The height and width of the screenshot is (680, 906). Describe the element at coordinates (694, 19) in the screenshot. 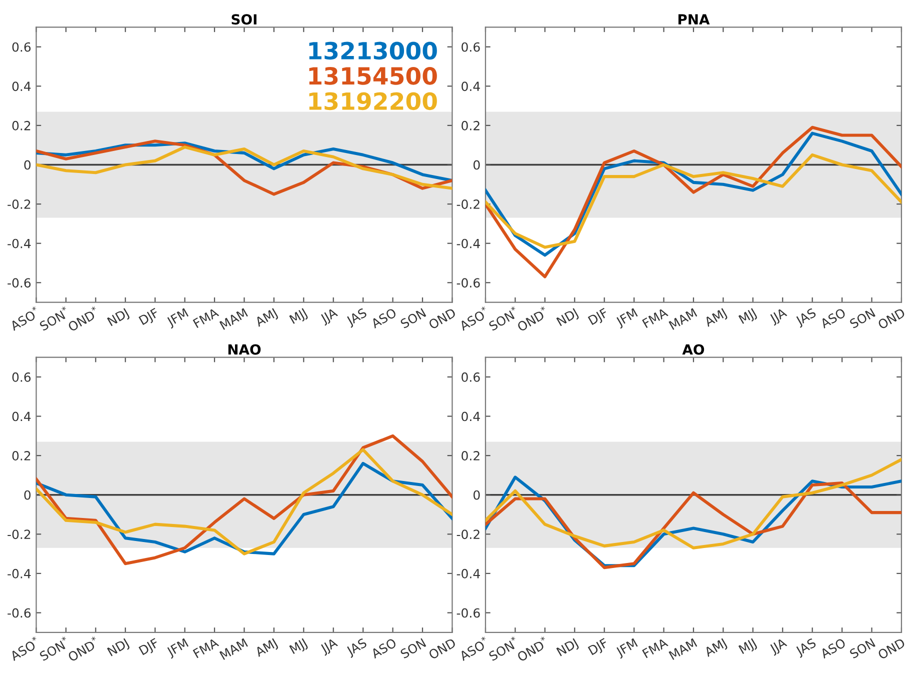

I see `chart-title: PNA` at that location.